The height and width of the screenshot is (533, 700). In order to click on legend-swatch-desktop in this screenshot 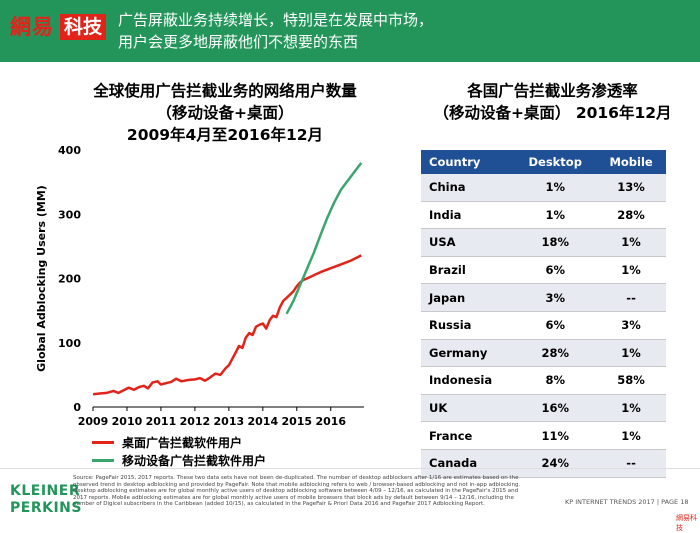, I will do `click(103, 442)`.